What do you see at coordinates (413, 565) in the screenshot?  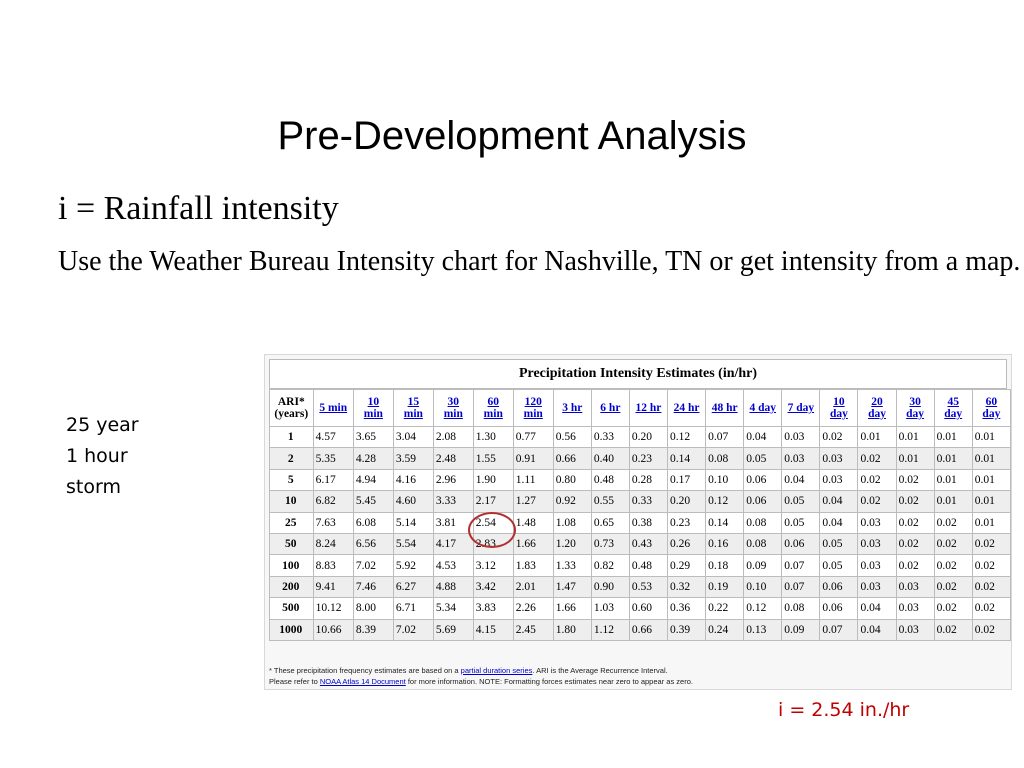 I see `intensity-cell: 5.92` at bounding box center [413, 565].